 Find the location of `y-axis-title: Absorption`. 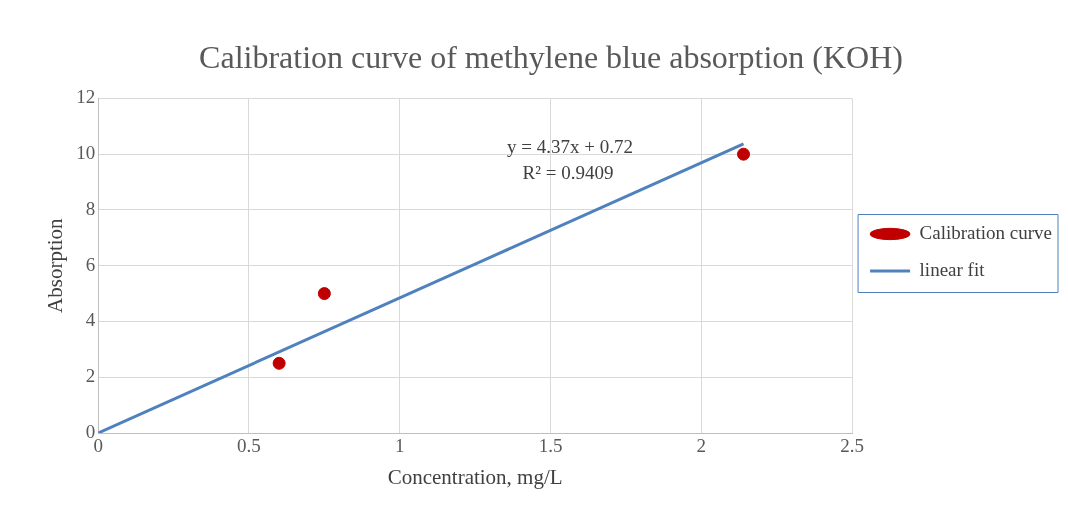

y-axis-title: Absorption is located at coordinates (55, 265).